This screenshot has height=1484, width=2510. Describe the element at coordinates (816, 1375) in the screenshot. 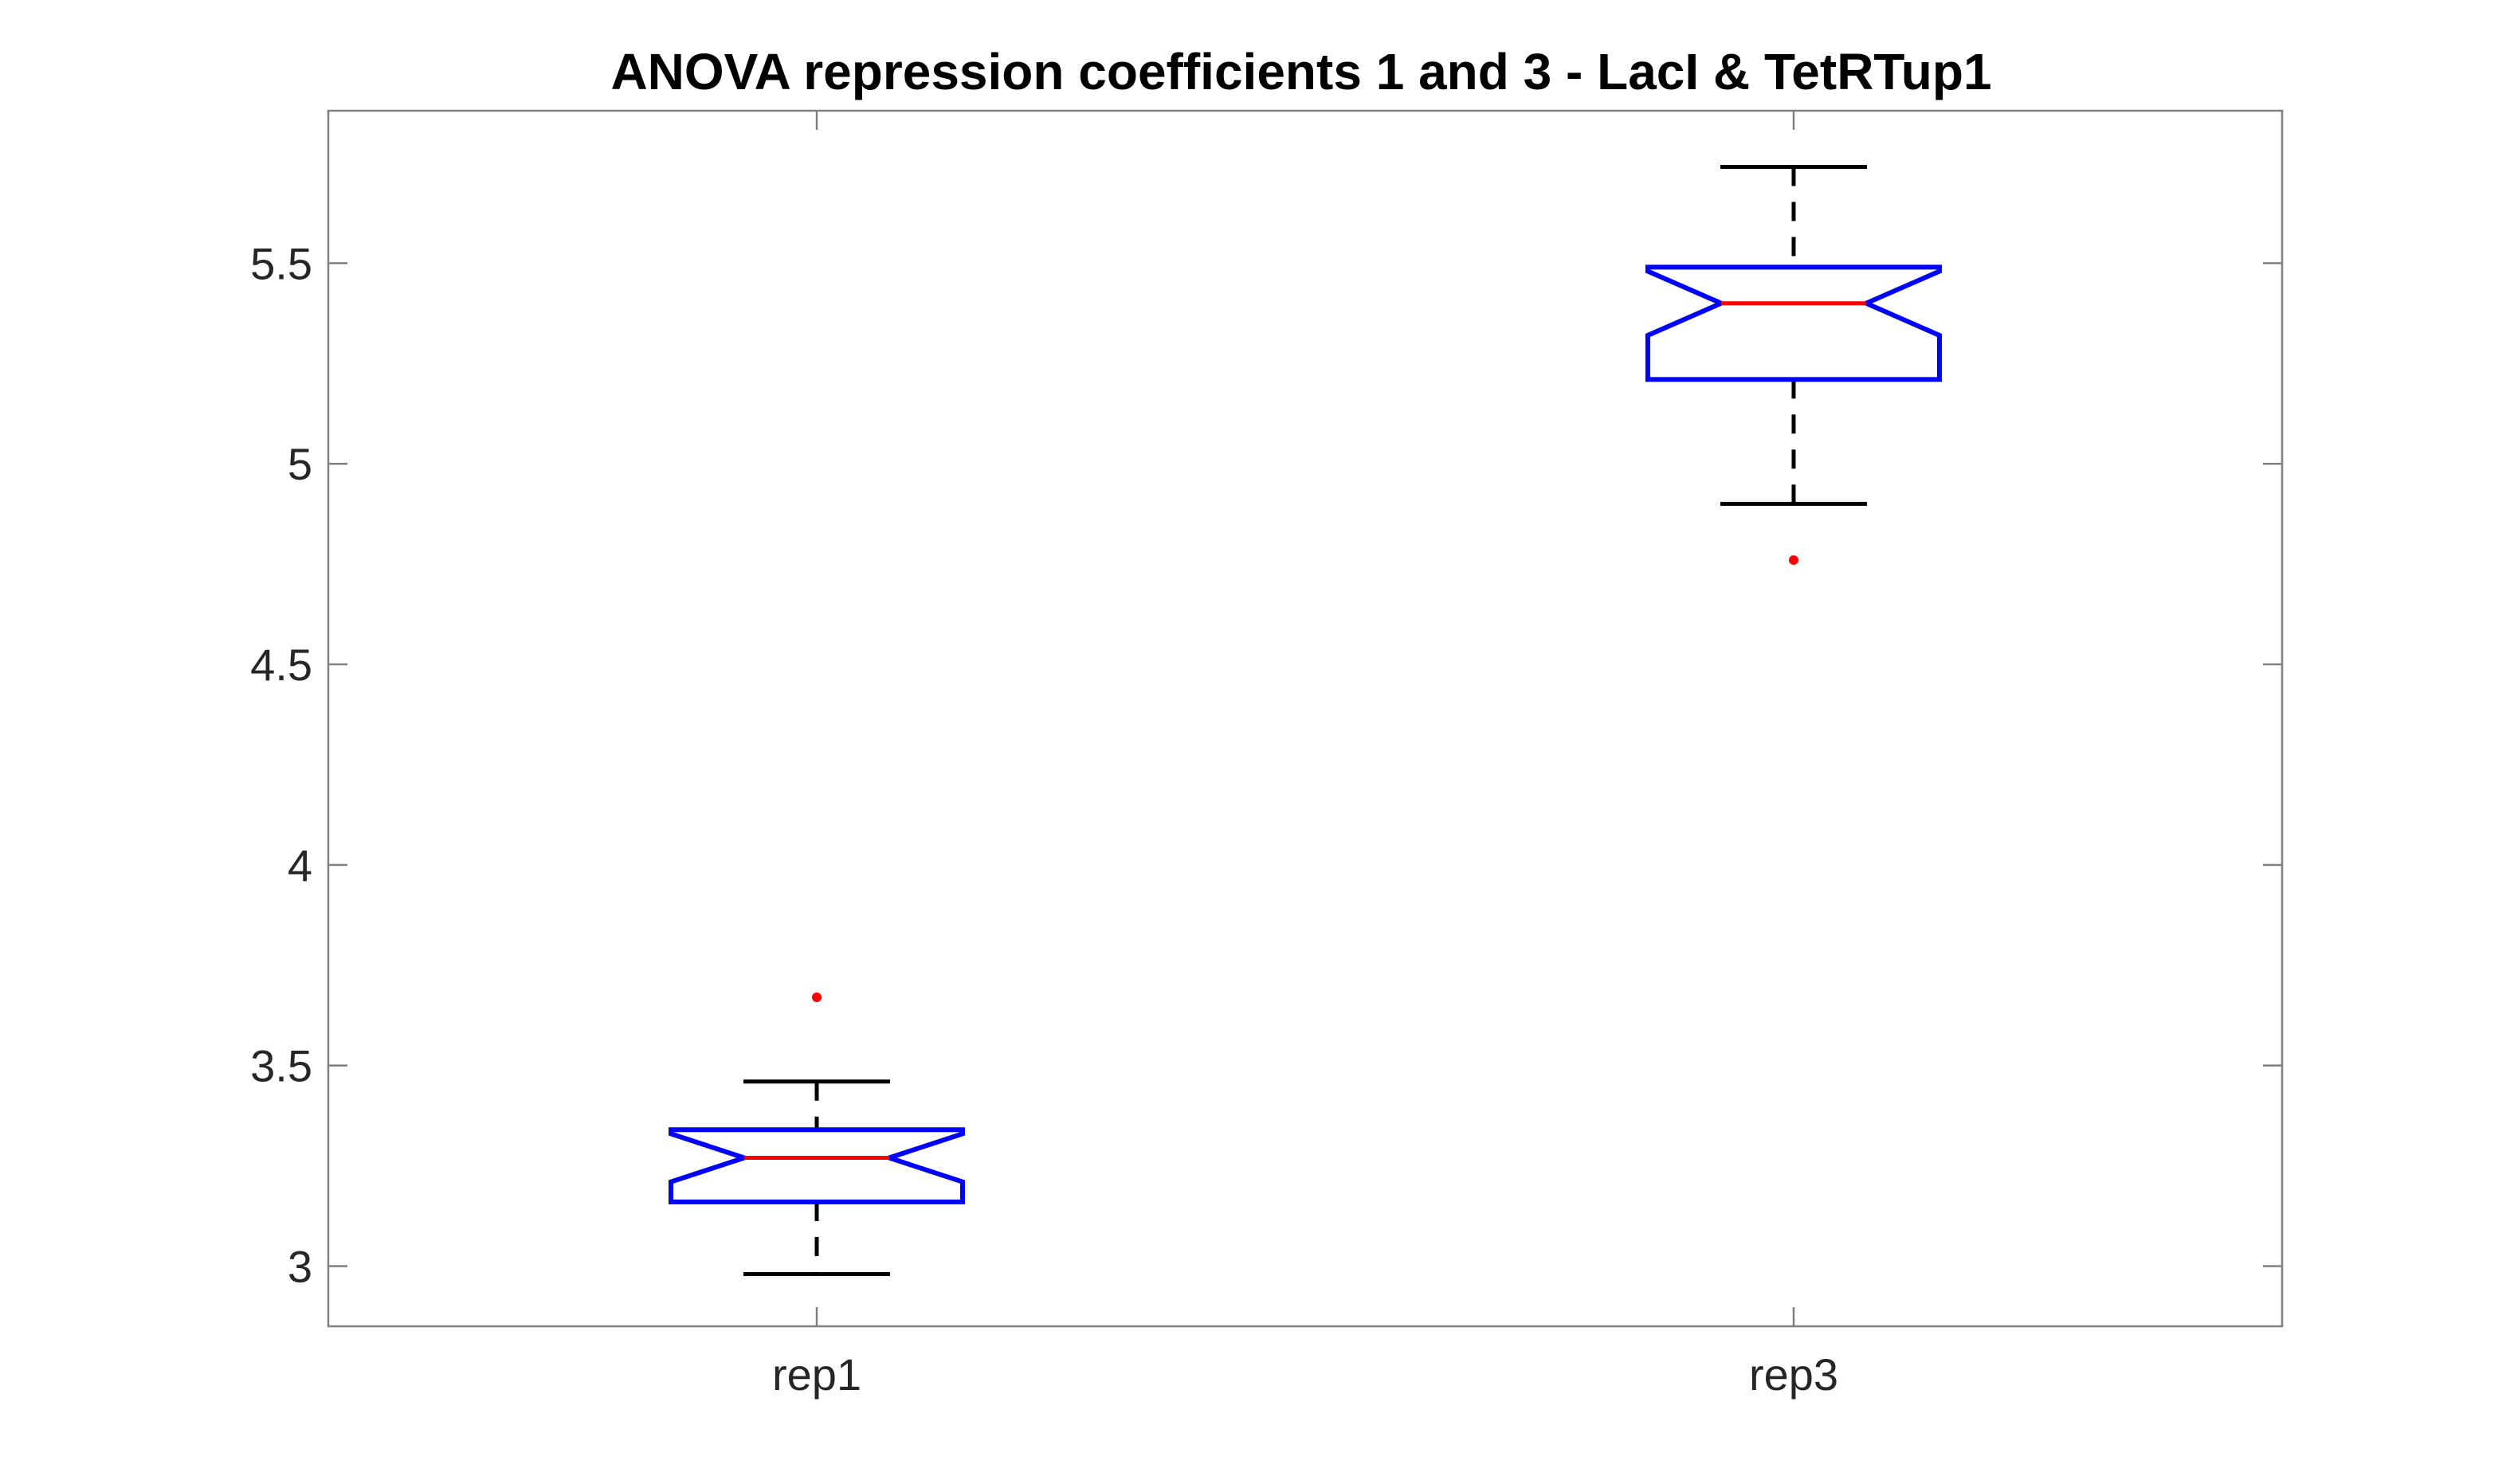

I see `x-tick-label: rep1` at that location.